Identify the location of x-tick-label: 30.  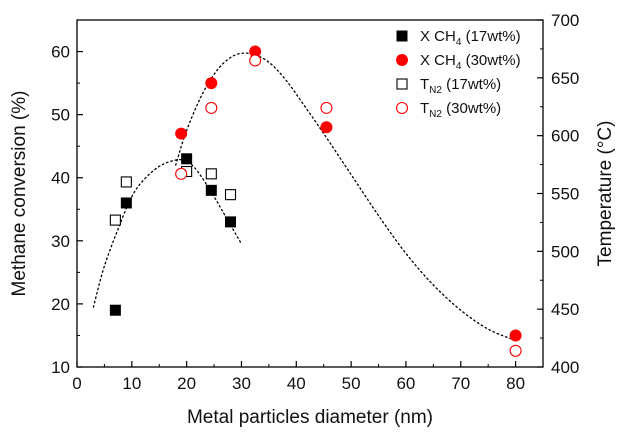
(241, 383).